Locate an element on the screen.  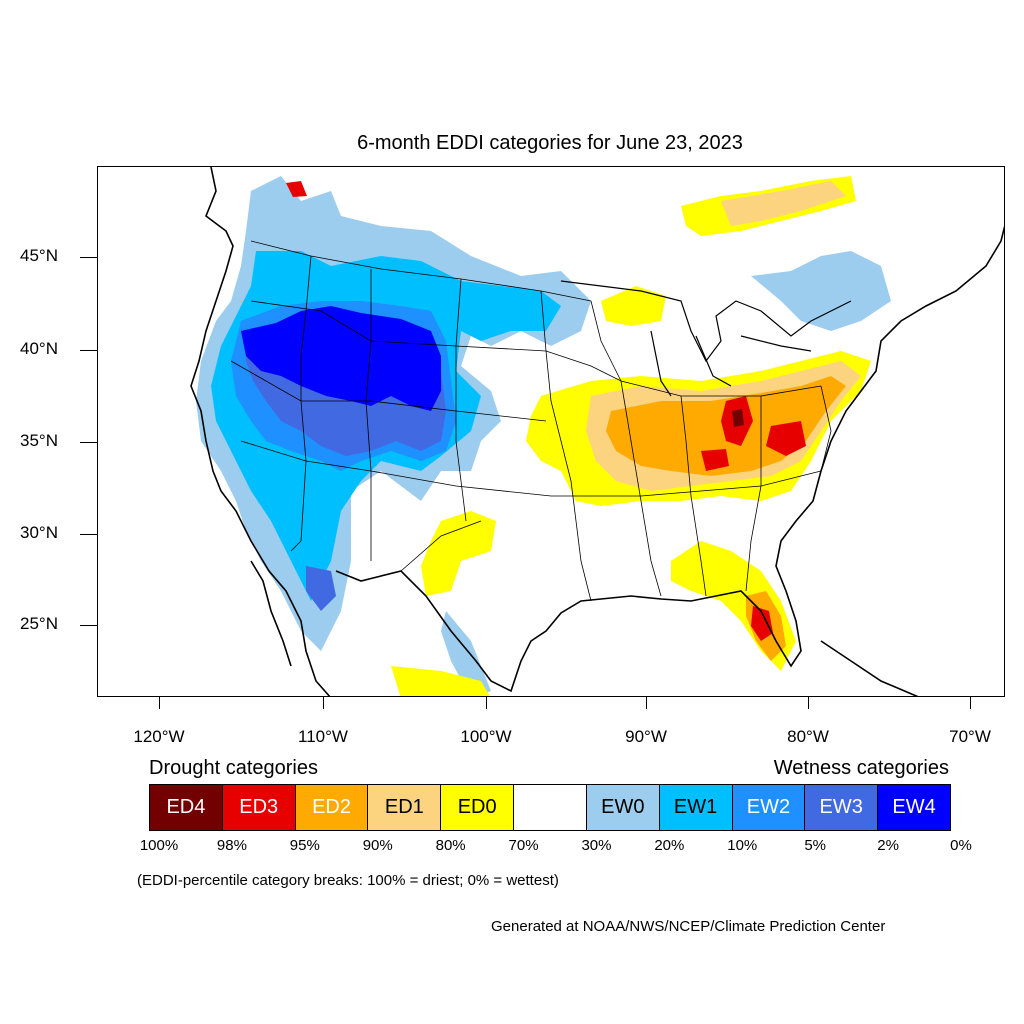
drought-region-ed1-nne is located at coordinates (783, 203).